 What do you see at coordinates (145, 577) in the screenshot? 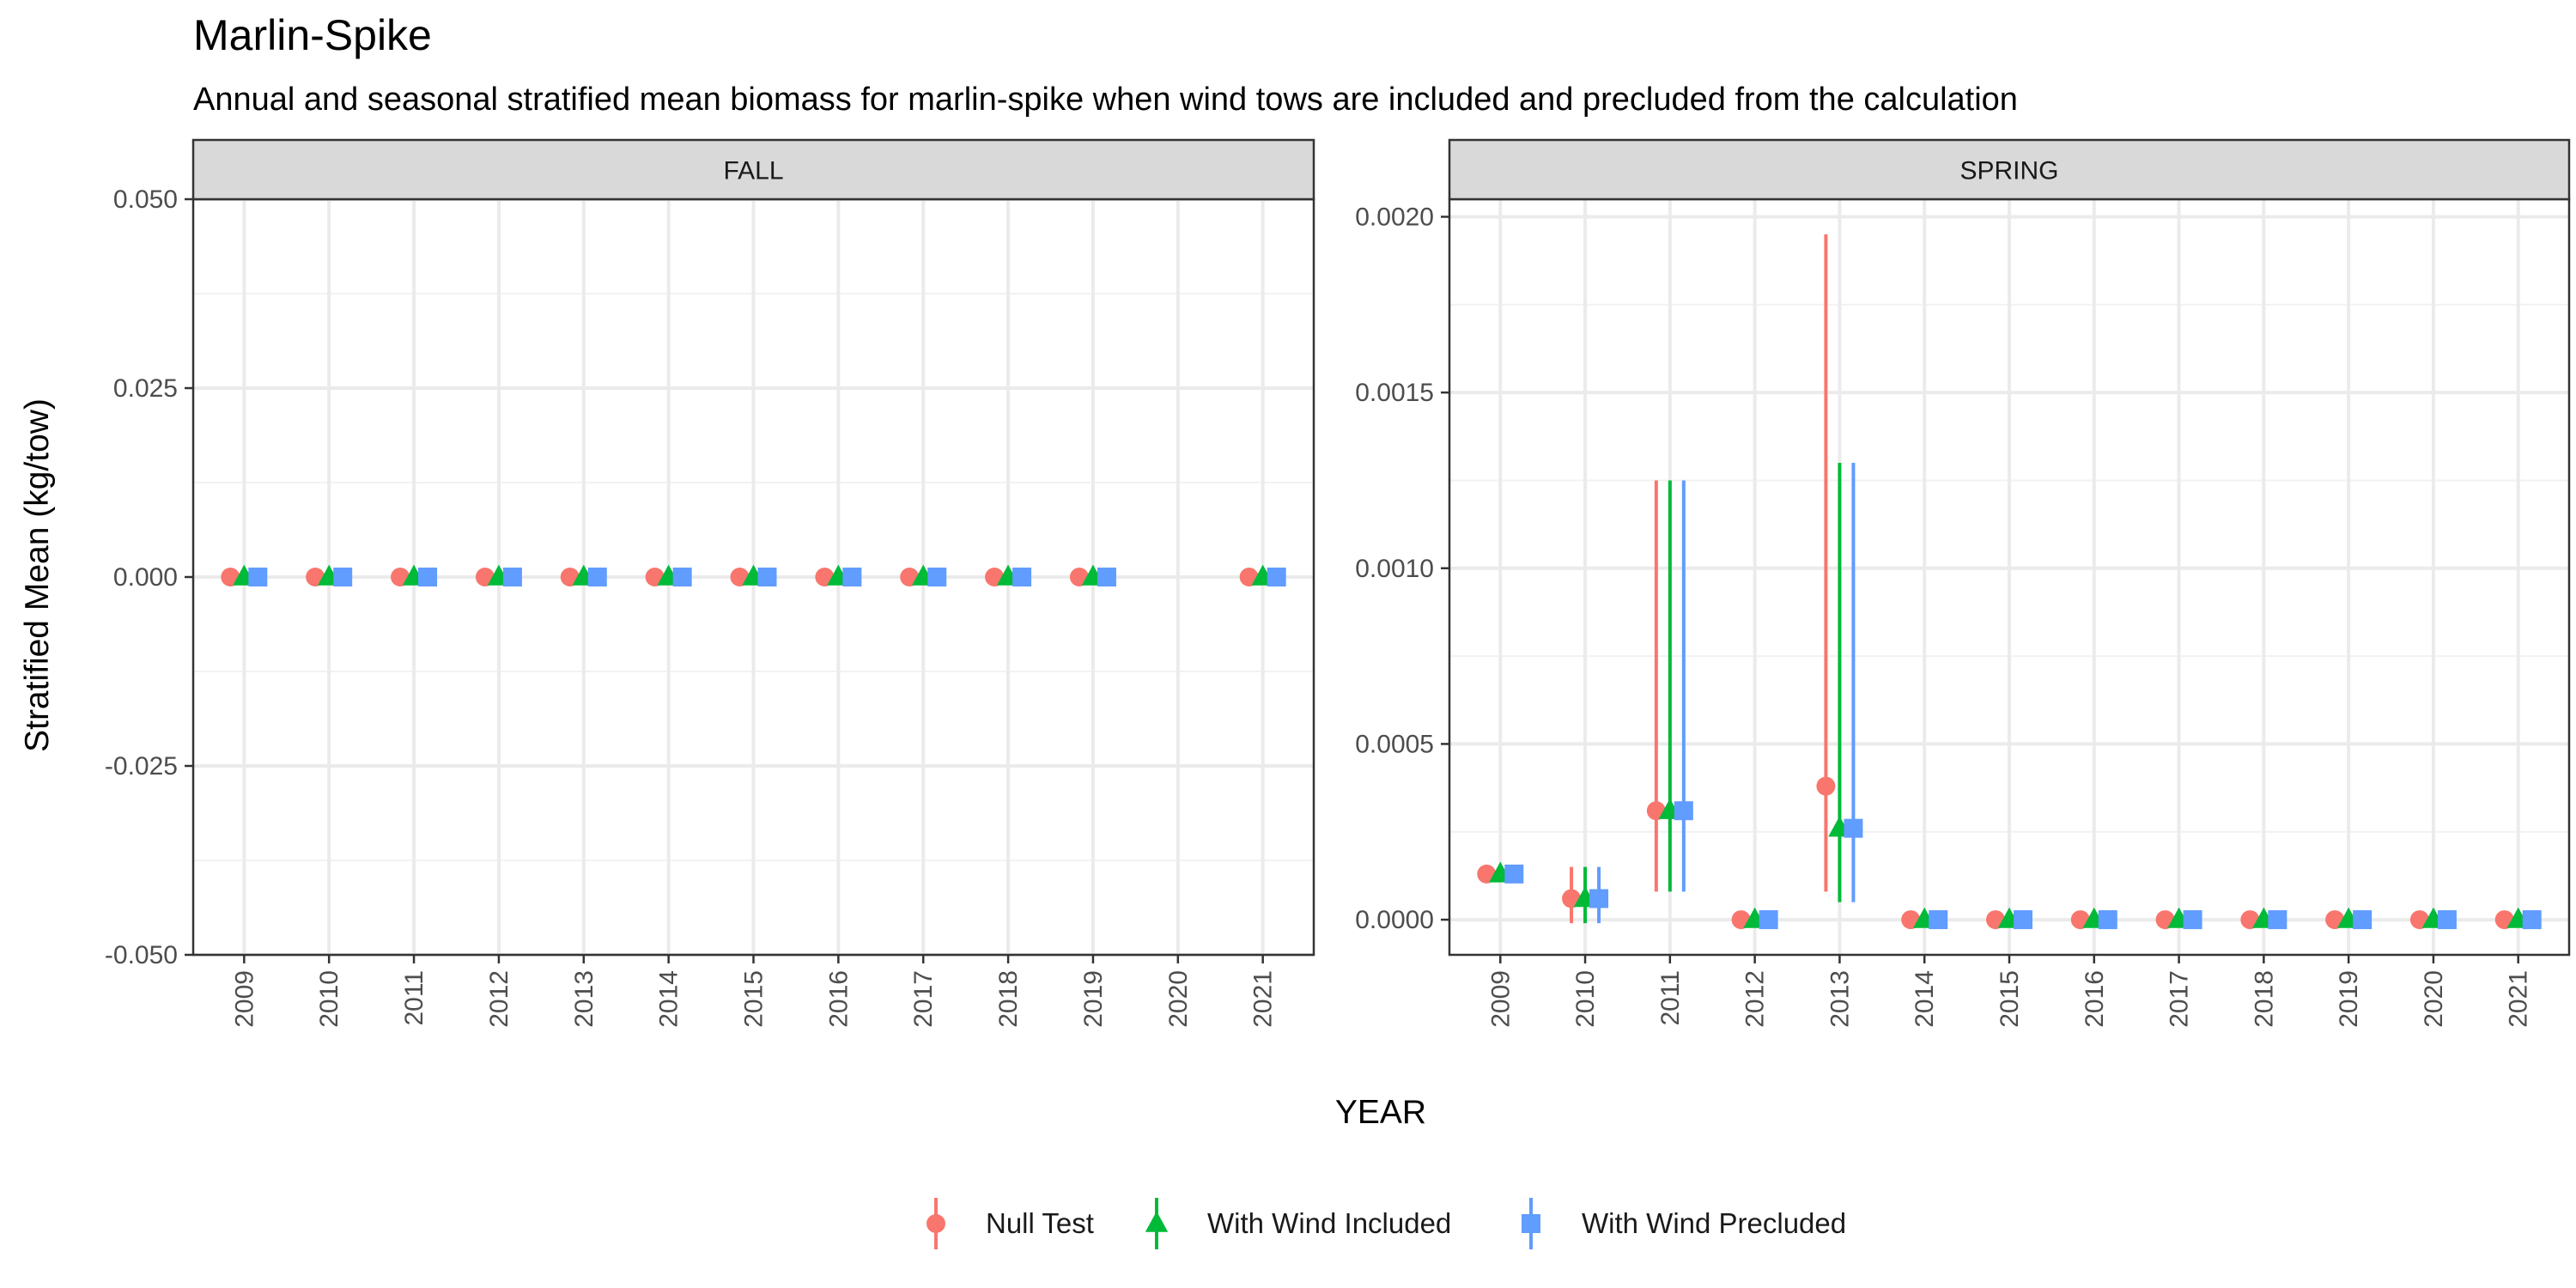
I see `y-tick-label: 0.000` at bounding box center [145, 577].